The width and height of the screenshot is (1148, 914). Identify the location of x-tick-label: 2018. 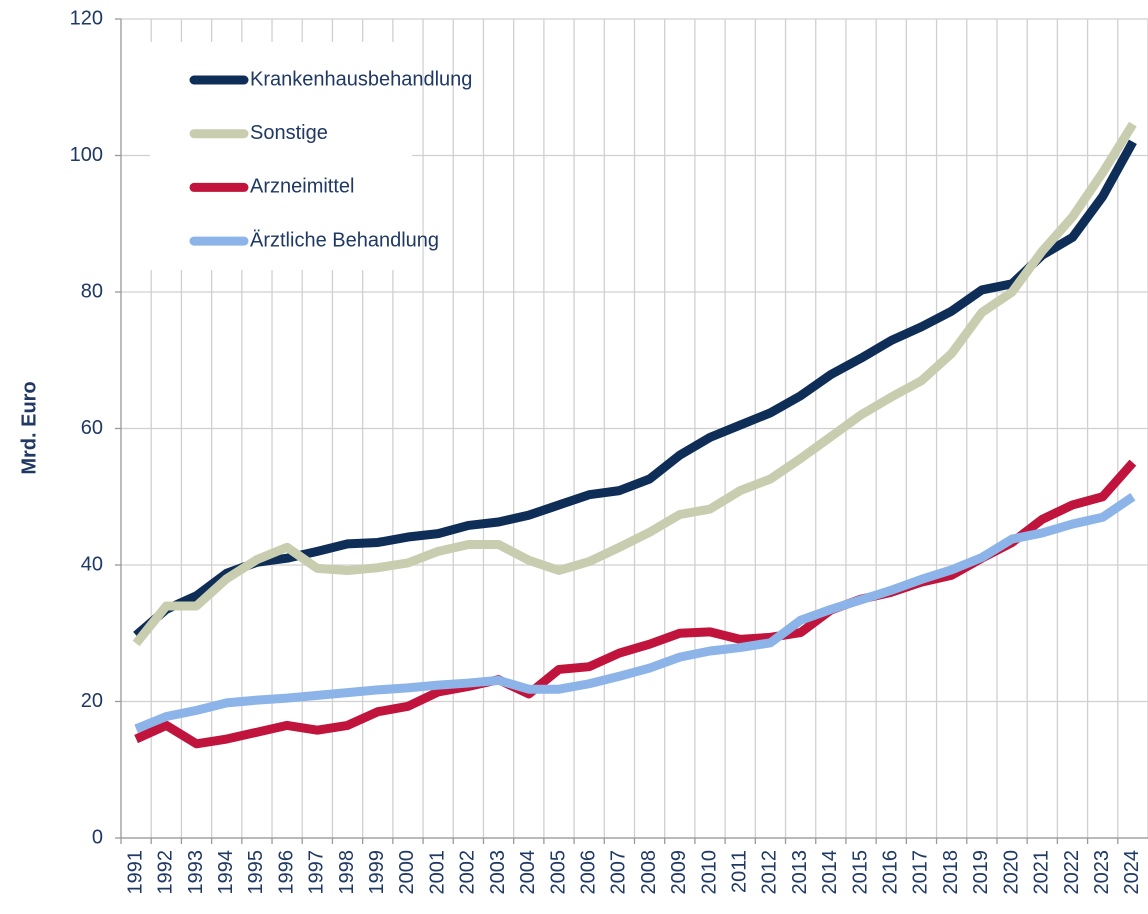
(951, 872).